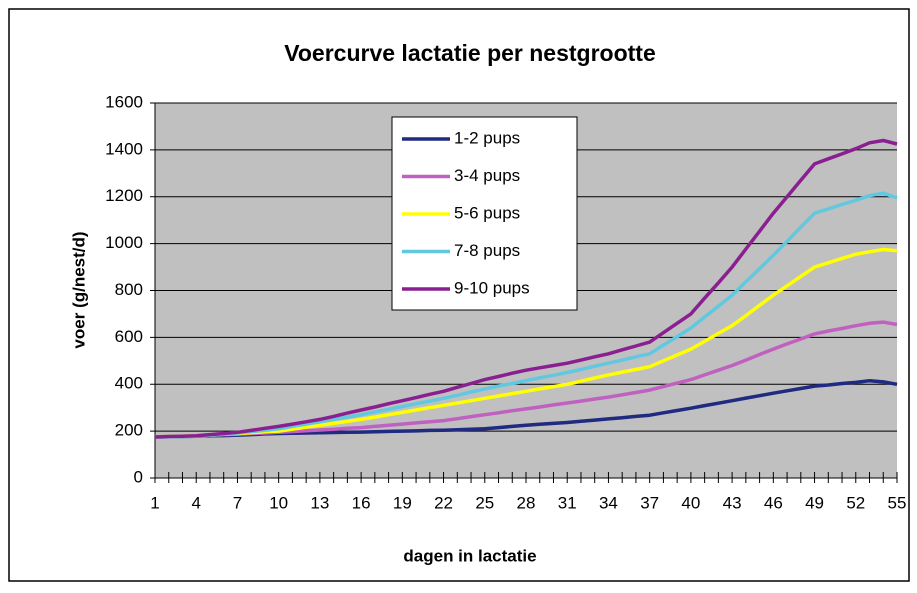  I want to click on x-tick-label: 34, so click(608, 502).